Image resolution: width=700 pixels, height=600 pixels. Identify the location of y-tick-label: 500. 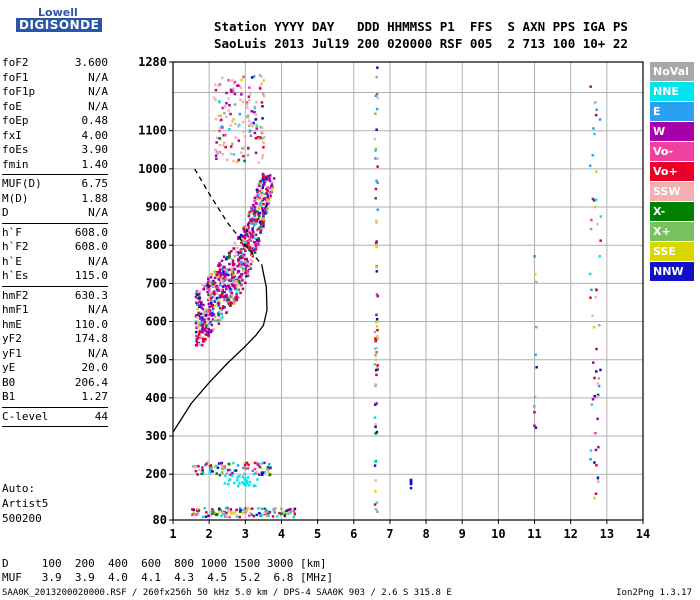
(156, 360).